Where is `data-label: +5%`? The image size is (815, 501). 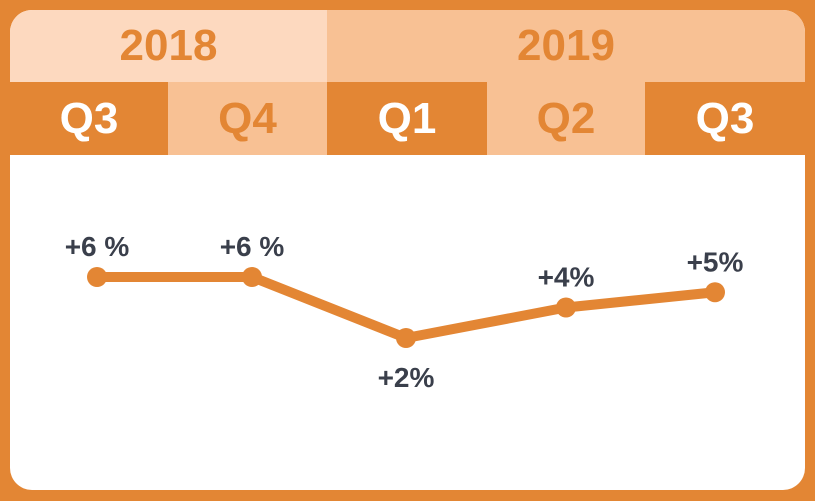
data-label: +5% is located at coordinates (715, 261).